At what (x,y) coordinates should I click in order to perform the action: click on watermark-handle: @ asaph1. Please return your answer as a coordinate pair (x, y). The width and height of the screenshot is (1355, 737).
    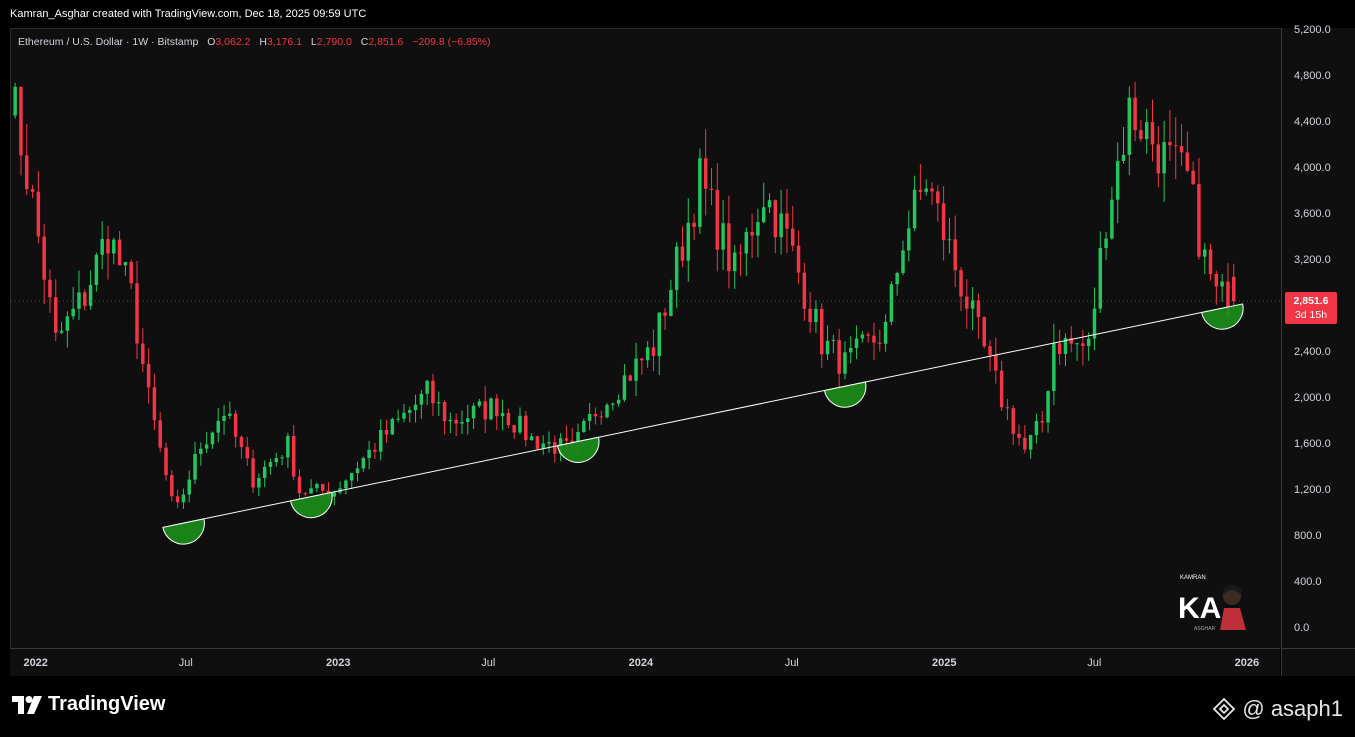
    Looking at the image, I should click on (1292, 708).